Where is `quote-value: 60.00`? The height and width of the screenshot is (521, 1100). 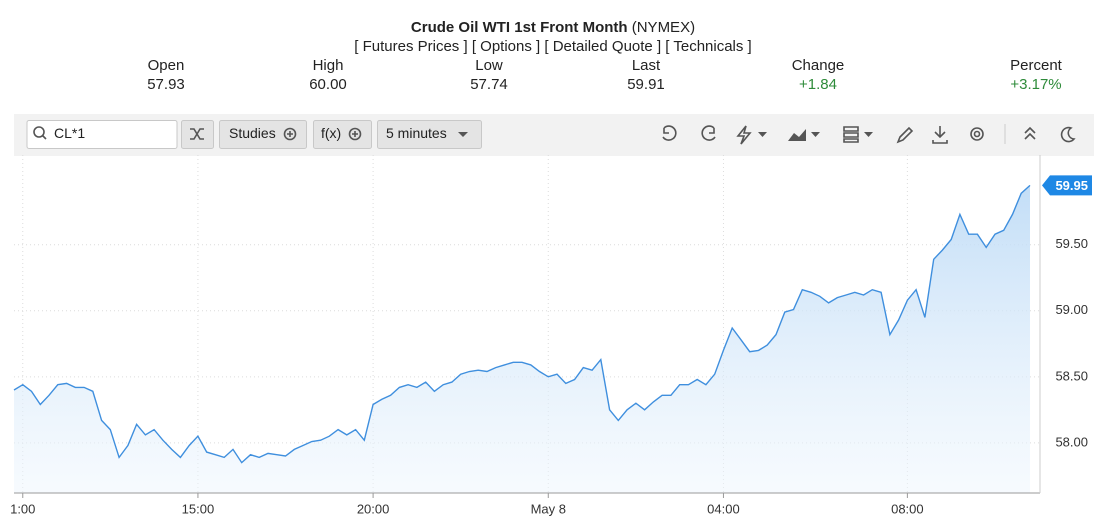 quote-value: 60.00 is located at coordinates (328, 84).